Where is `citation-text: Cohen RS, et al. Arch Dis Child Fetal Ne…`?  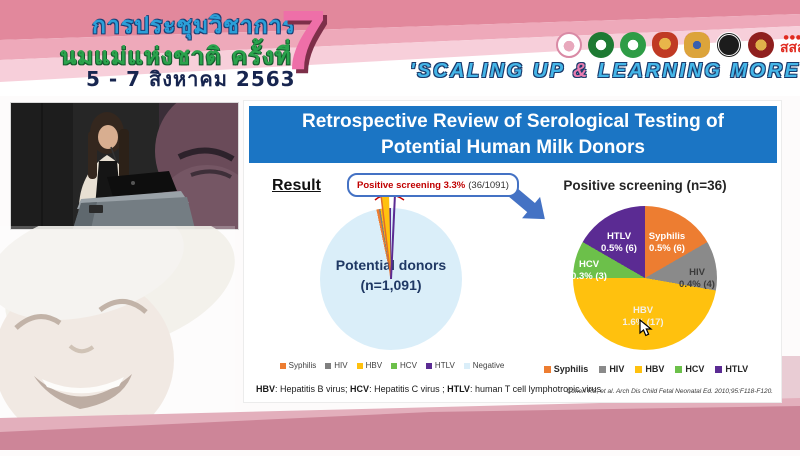
citation-text: Cohen RS, et al. Arch Dis Child Fetal Ne… is located at coordinates (669, 391).